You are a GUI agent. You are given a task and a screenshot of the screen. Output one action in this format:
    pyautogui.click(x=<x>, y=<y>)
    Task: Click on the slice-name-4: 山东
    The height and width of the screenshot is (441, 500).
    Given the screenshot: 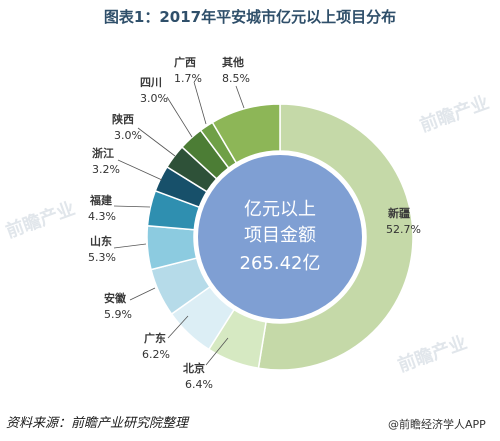 What is the action you would take?
    pyautogui.click(x=101, y=241)
    